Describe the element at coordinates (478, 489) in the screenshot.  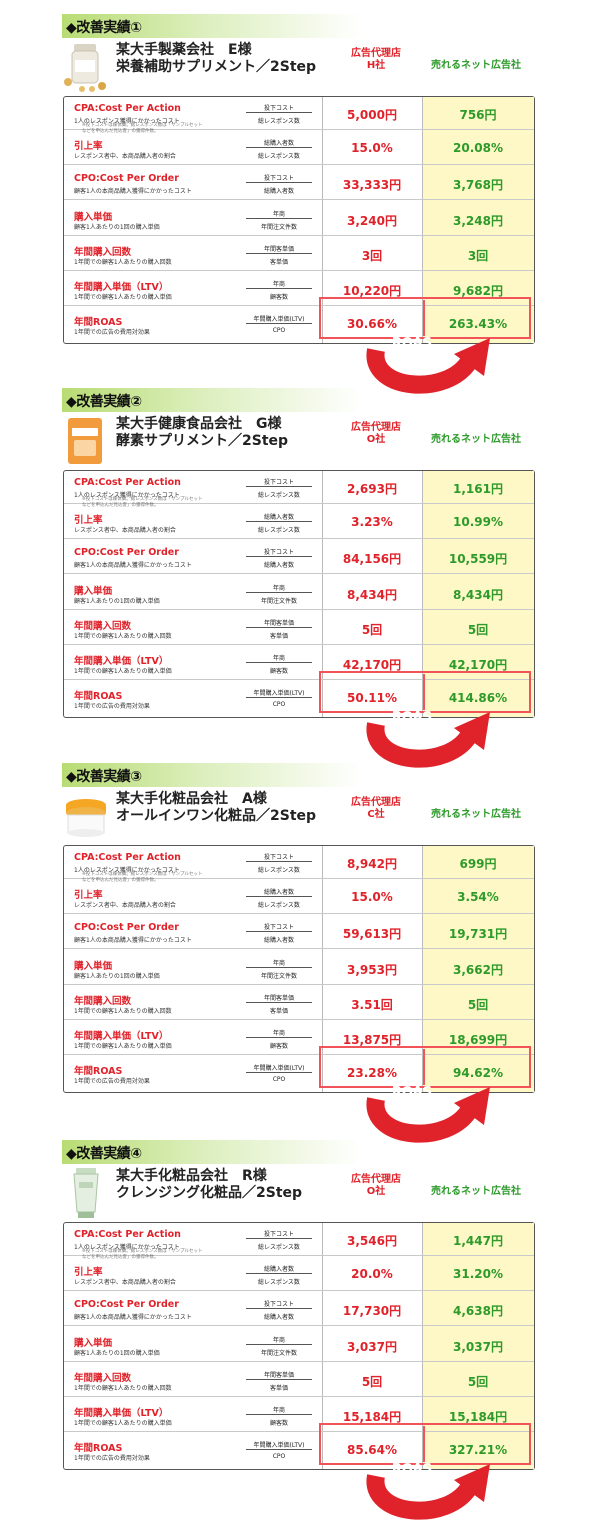
I see `ours-value: 1,161円` at that location.